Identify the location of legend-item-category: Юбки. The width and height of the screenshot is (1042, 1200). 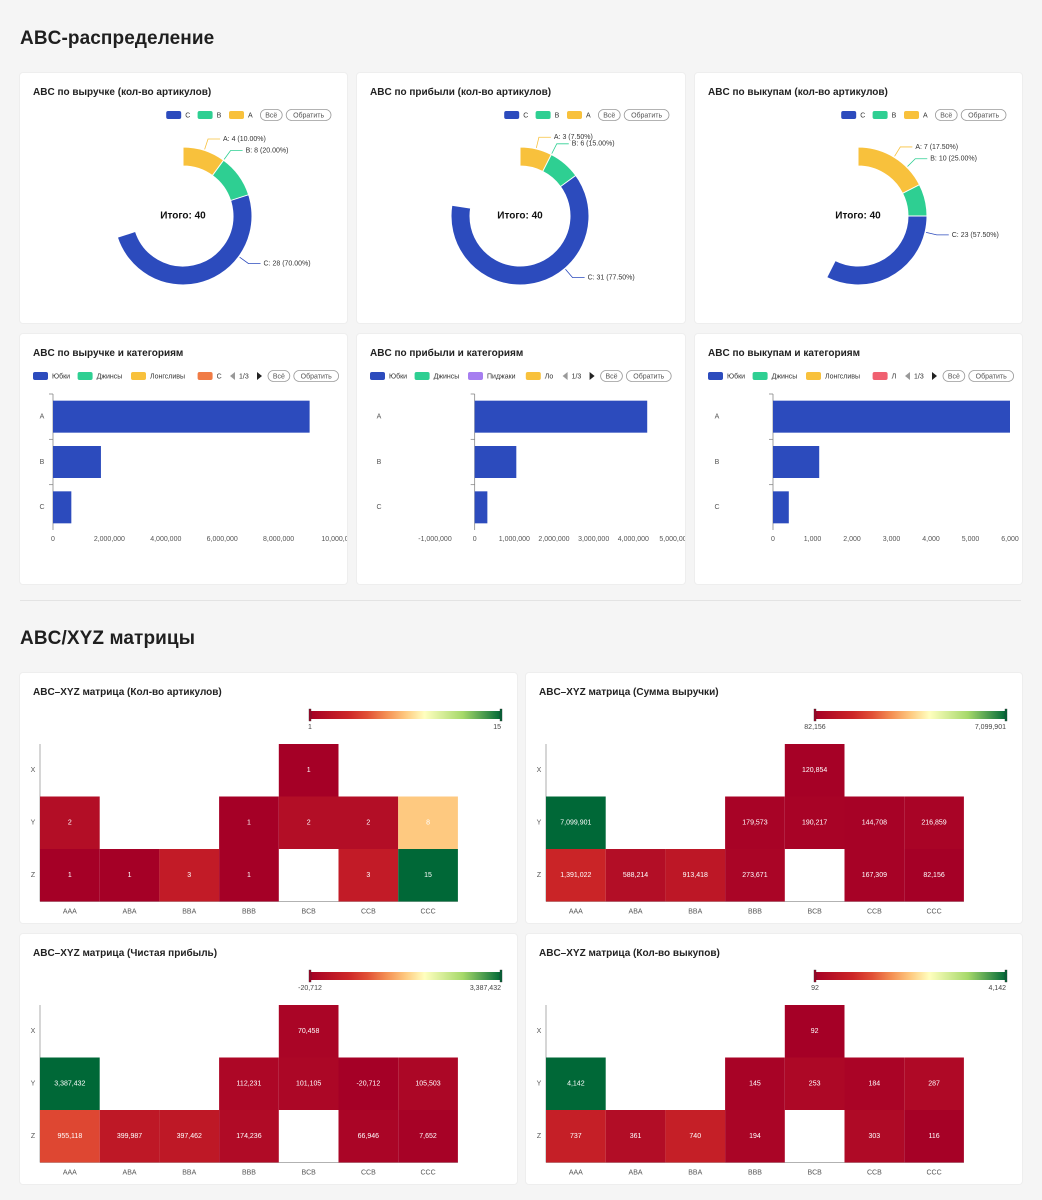
(388, 376).